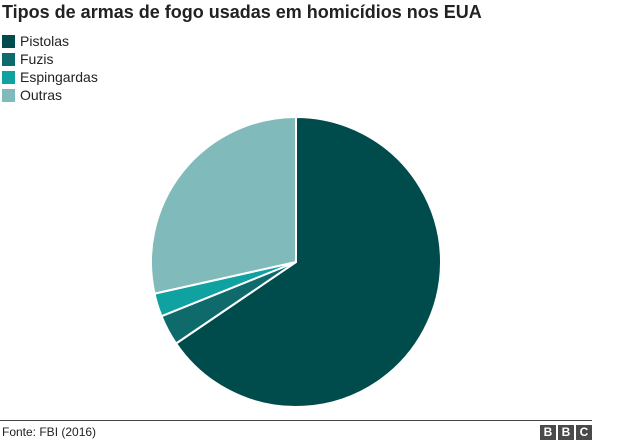 The height and width of the screenshot is (444, 624). What do you see at coordinates (8, 41) in the screenshot?
I see `legend-swatch-pistolas` at bounding box center [8, 41].